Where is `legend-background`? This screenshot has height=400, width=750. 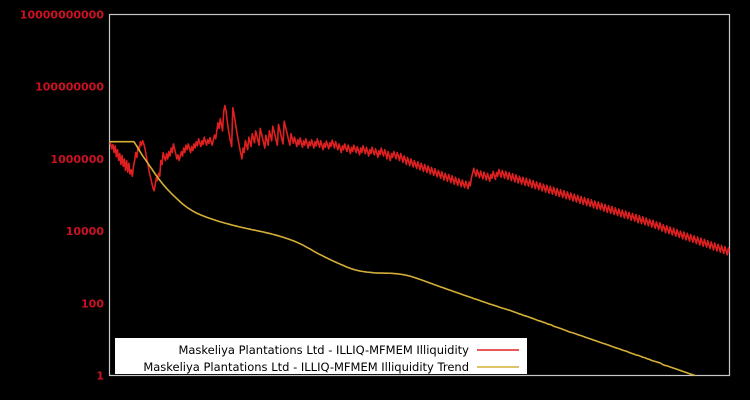 legend-background is located at coordinates (321, 356).